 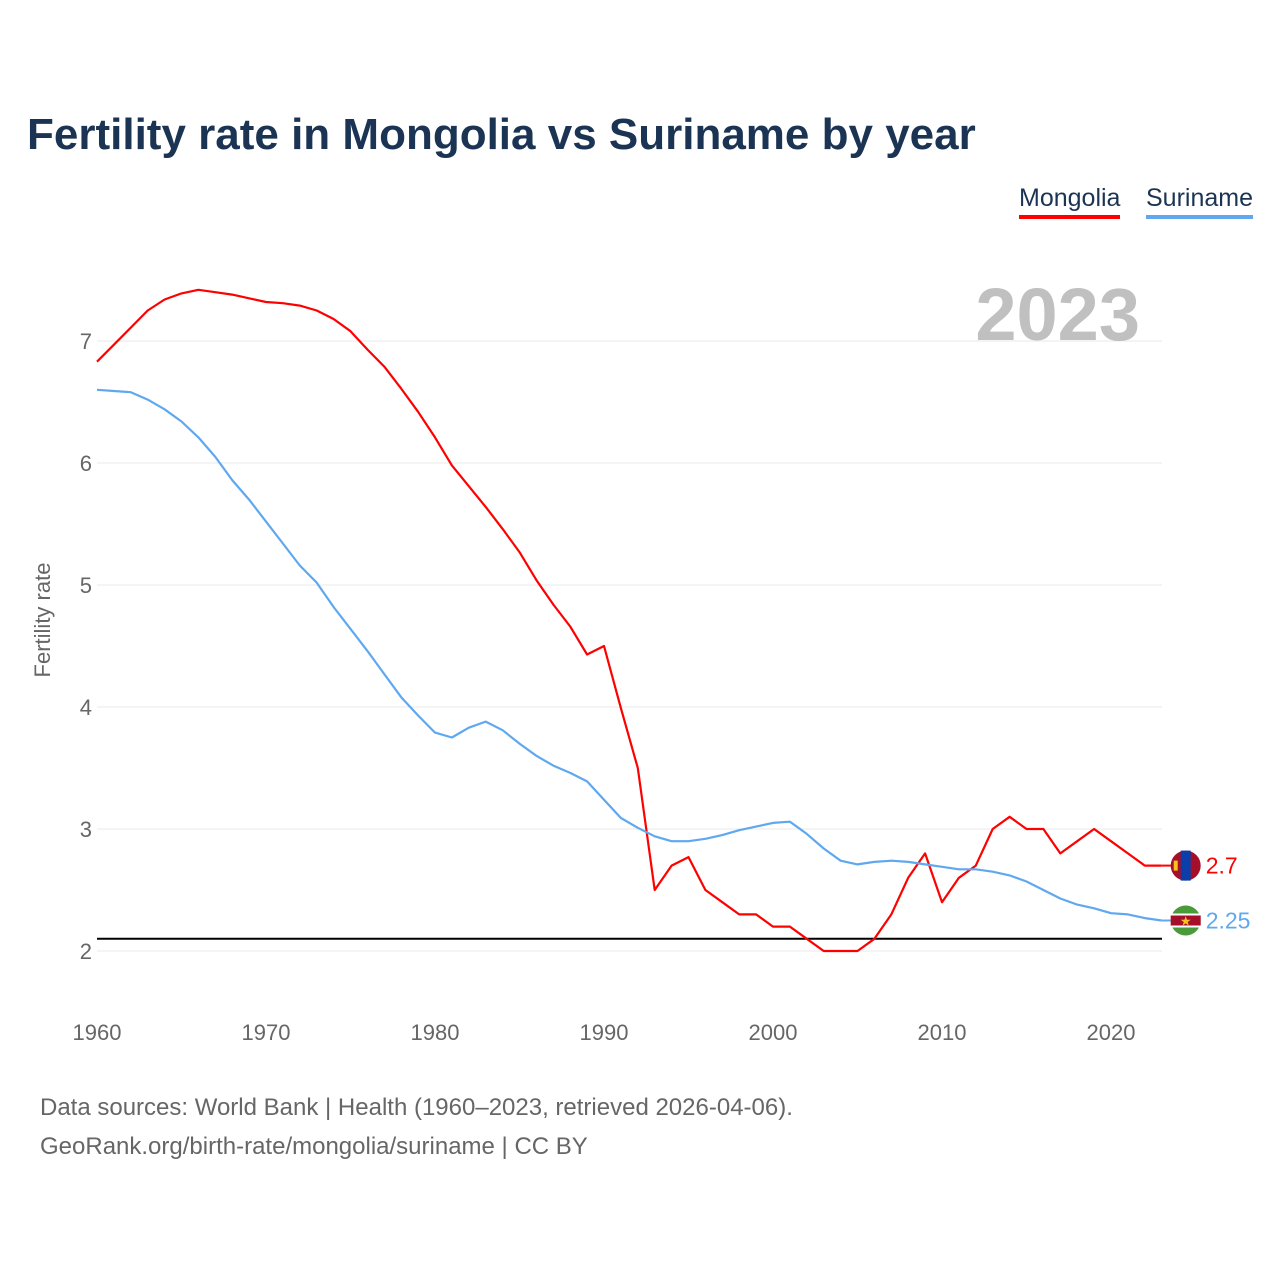 I want to click on end-value-label: 2.7, so click(x=1222, y=866).